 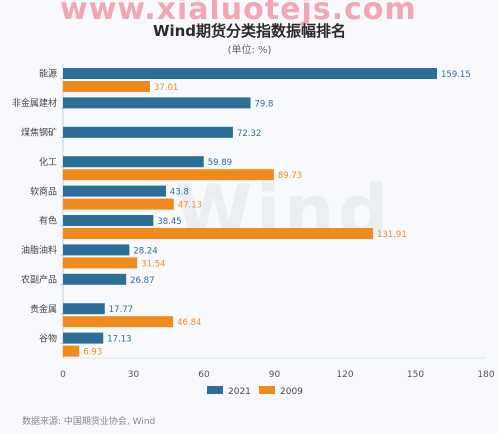 What do you see at coordinates (189, 323) in the screenshot?
I see `data-label-2009: 46.84` at bounding box center [189, 323].